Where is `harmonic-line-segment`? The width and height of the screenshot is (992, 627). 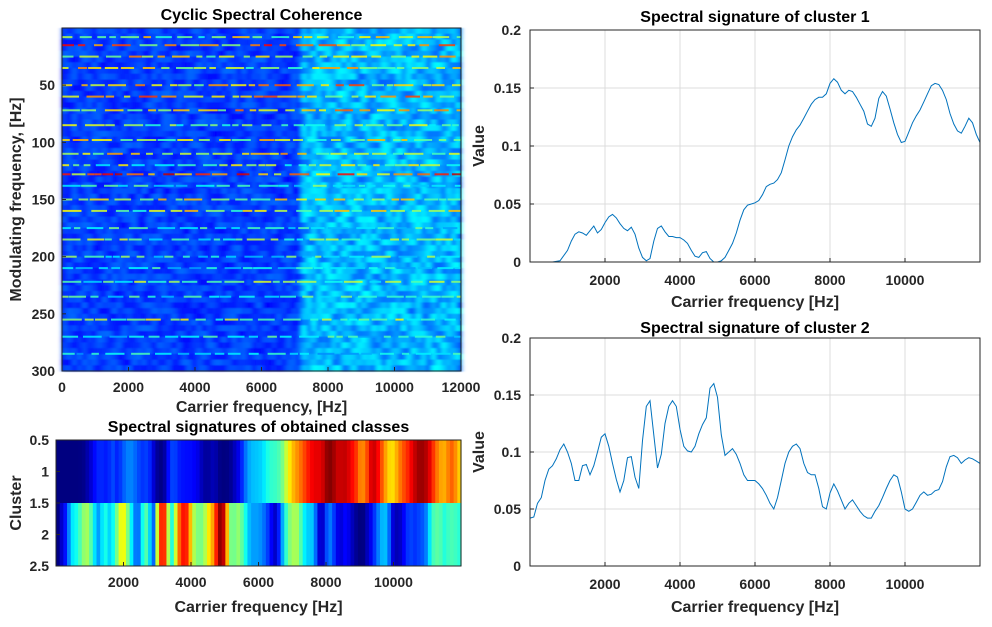 harmonic-line-segment is located at coordinates (88, 110).